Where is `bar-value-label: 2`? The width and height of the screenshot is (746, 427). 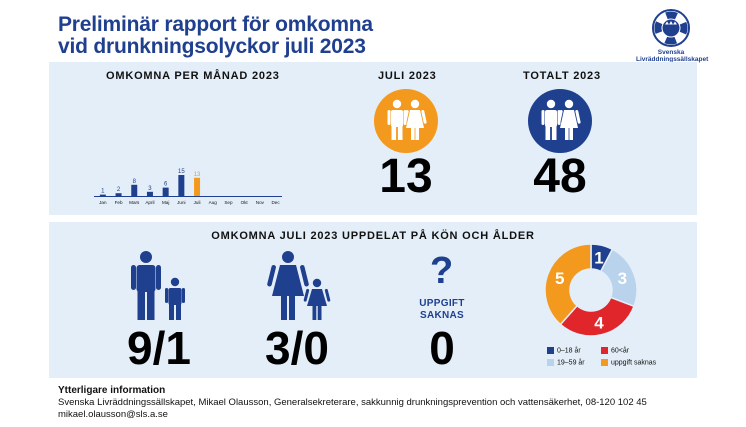 bar-value-label: 2 is located at coordinates (119, 190).